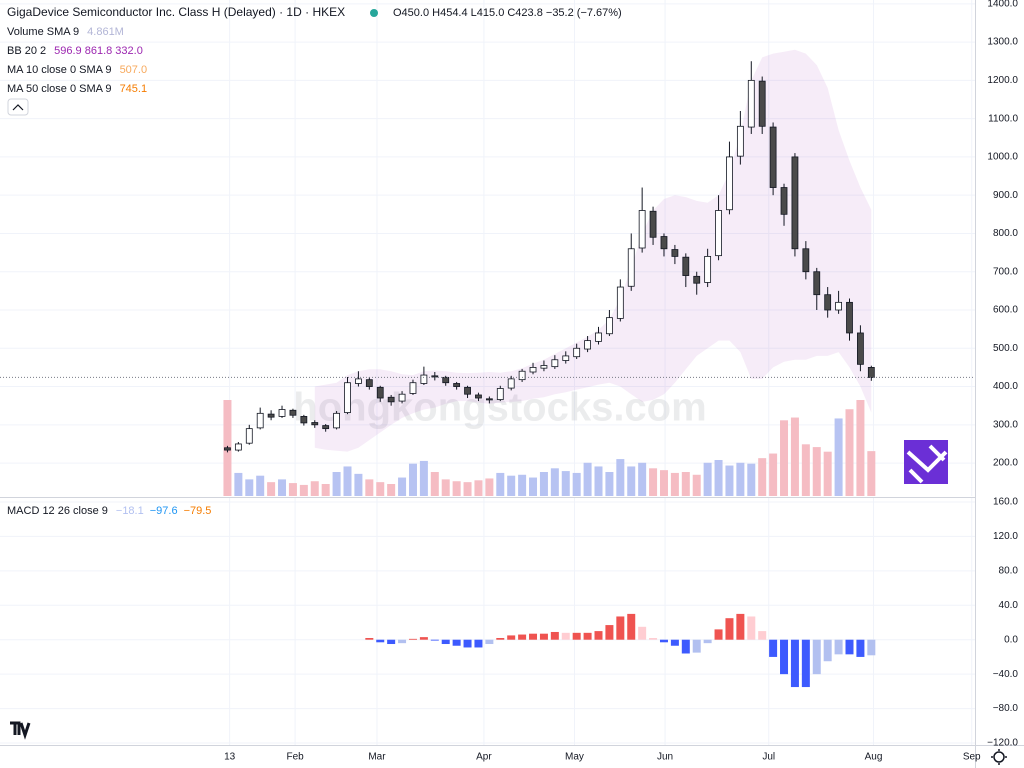 This screenshot has width=1024, height=768. I want to click on legend-value: 507.0, so click(134, 70).